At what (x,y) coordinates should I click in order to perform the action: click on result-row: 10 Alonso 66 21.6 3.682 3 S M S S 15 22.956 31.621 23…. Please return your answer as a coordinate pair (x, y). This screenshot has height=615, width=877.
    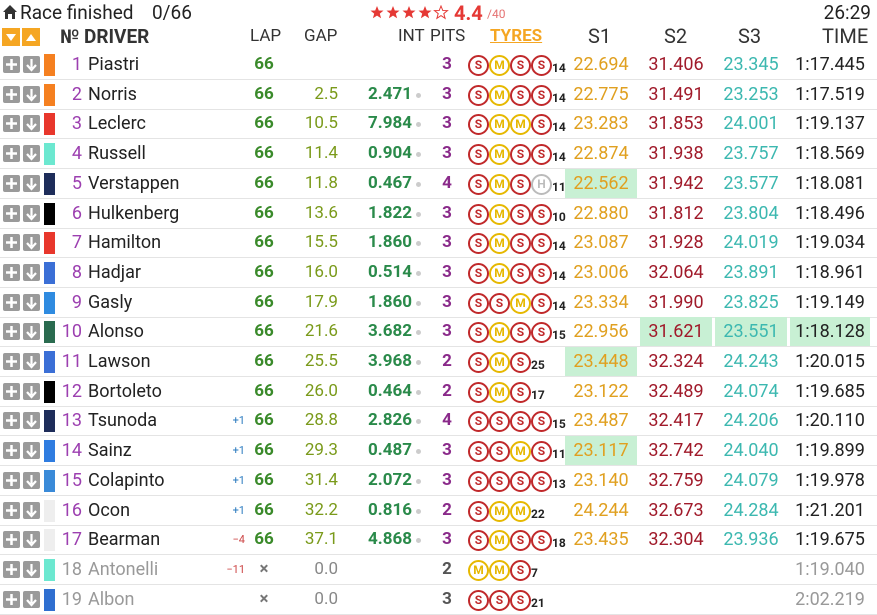
    Looking at the image, I should click on (438, 332).